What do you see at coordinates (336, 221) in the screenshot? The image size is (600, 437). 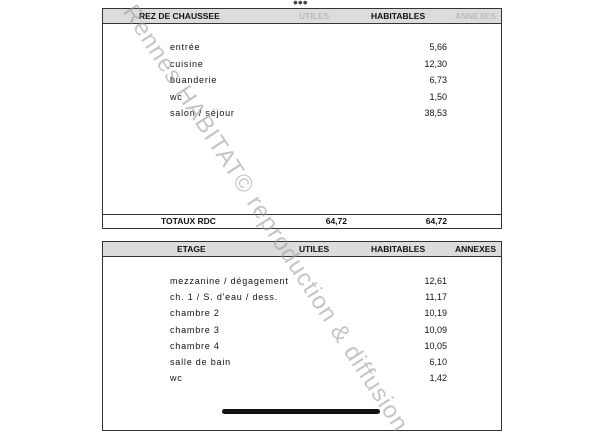 I see `total-utiles: 64,72` at bounding box center [336, 221].